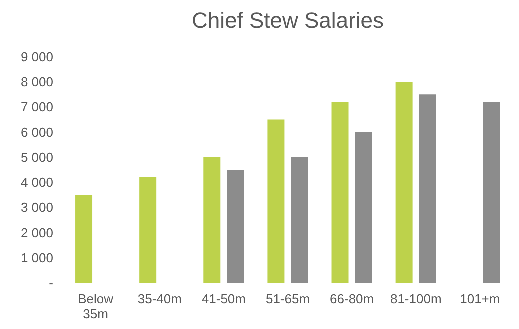 This screenshot has height=329, width=519. I want to click on y-tick-label: 4 000, so click(37, 182).